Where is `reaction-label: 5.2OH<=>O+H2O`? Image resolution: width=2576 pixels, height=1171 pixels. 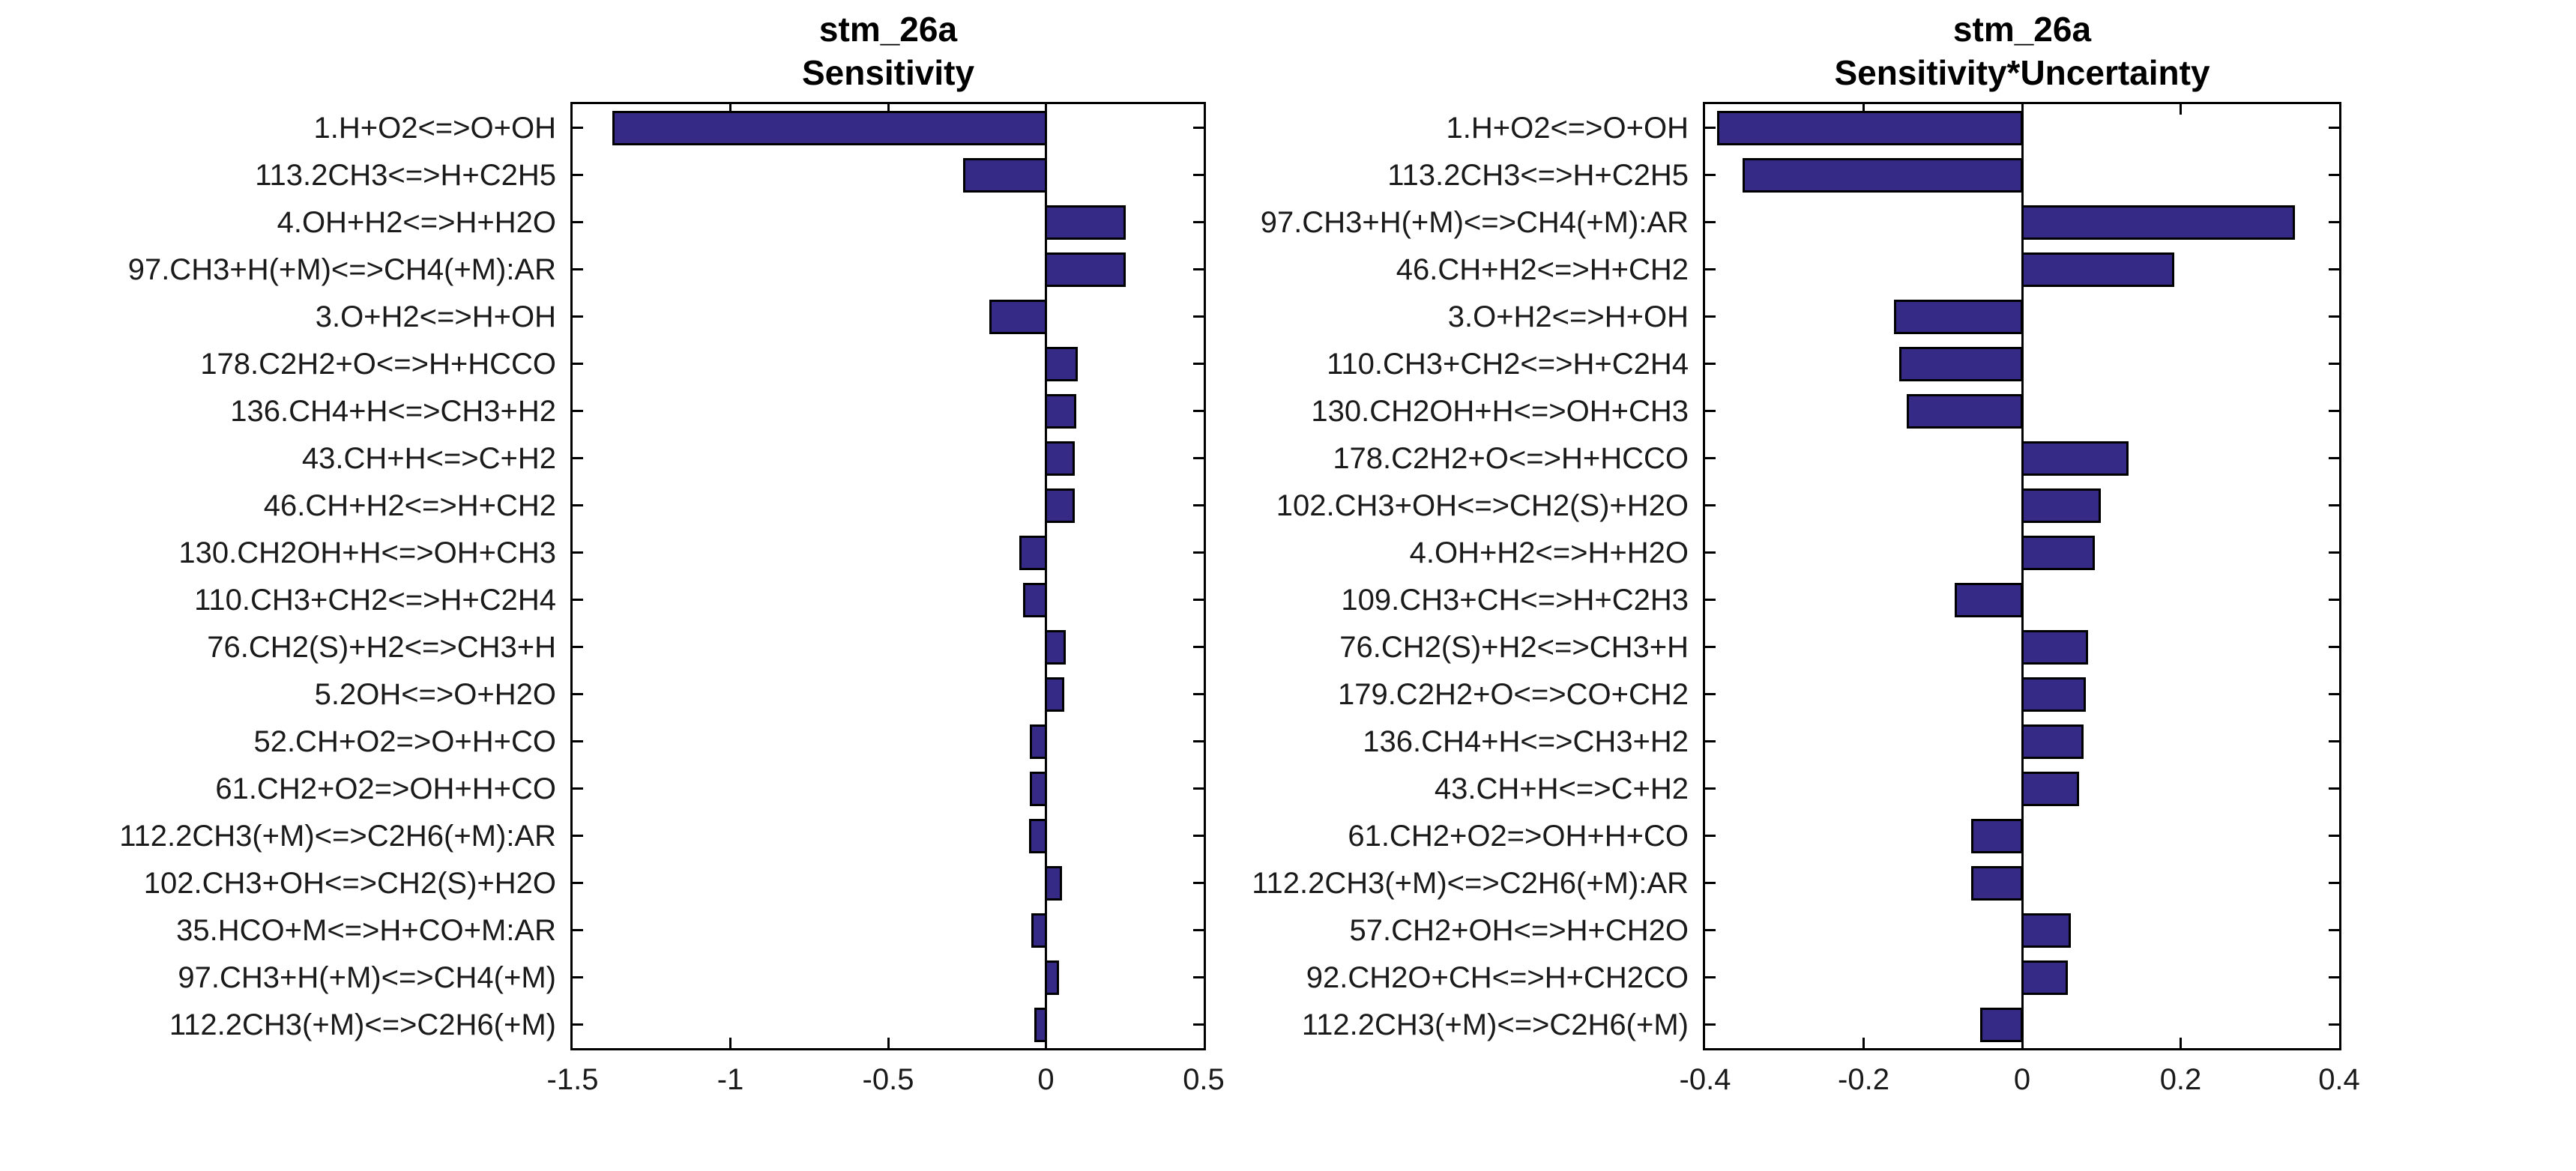
reaction-label: 5.2OH<=>O+H2O is located at coordinates (435, 694).